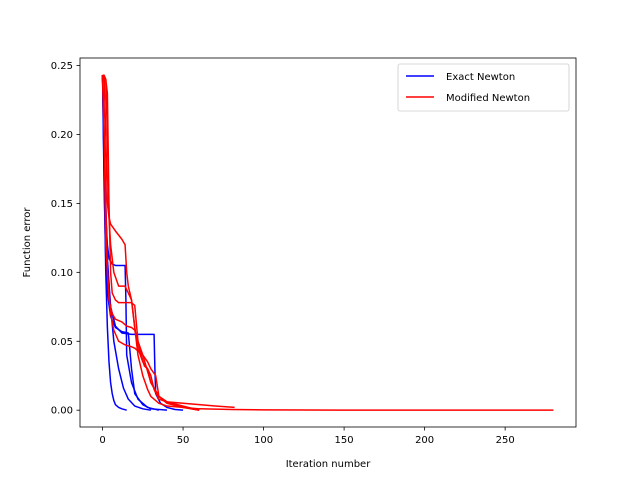 This screenshot has height=480, width=640. I want to click on legend-label-exact-newton: Exact Newton, so click(480, 77).